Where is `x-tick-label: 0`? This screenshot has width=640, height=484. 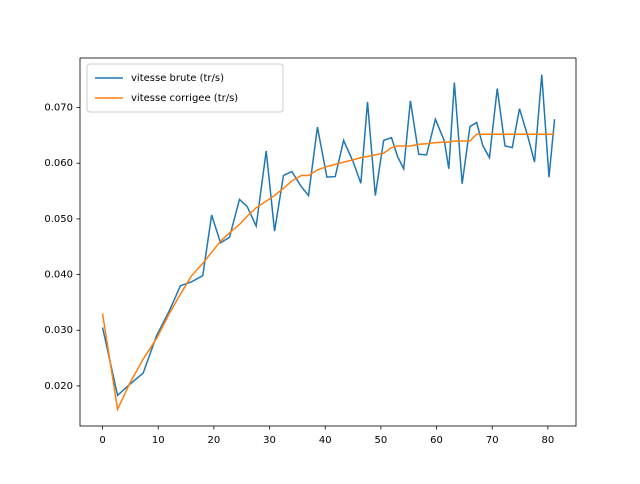
x-tick-label: 0 is located at coordinates (102, 440).